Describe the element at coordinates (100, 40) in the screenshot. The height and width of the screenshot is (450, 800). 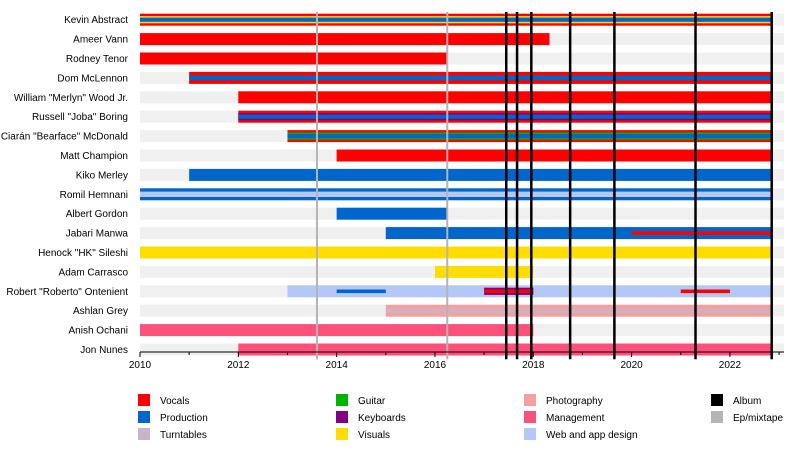
I see `member-label: Ameer Vann` at that location.